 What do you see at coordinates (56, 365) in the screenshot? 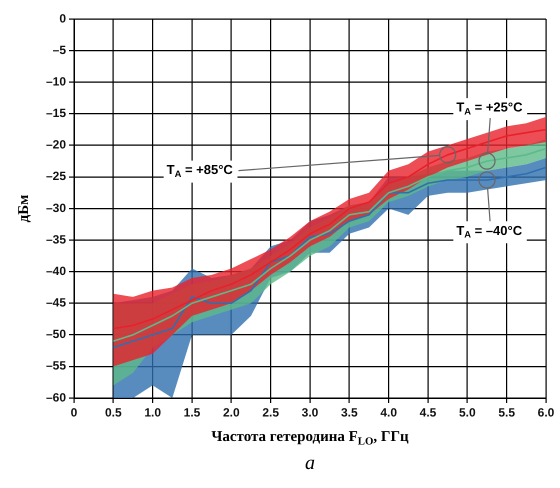
I see `y-tick-label: –55` at bounding box center [56, 365].